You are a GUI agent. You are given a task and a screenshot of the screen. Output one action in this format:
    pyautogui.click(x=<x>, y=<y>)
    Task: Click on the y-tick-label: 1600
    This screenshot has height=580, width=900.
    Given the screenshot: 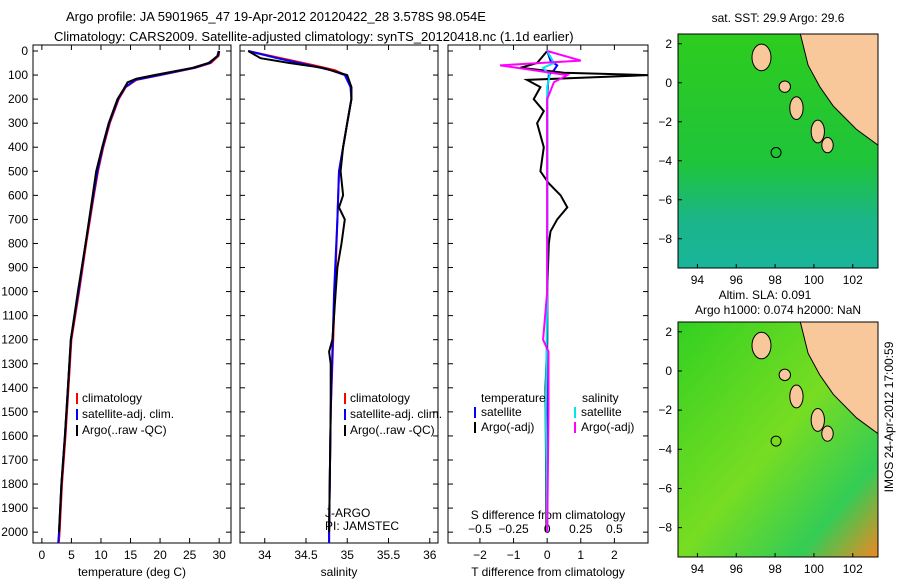 What is the action you would take?
    pyautogui.click(x=14, y=436)
    